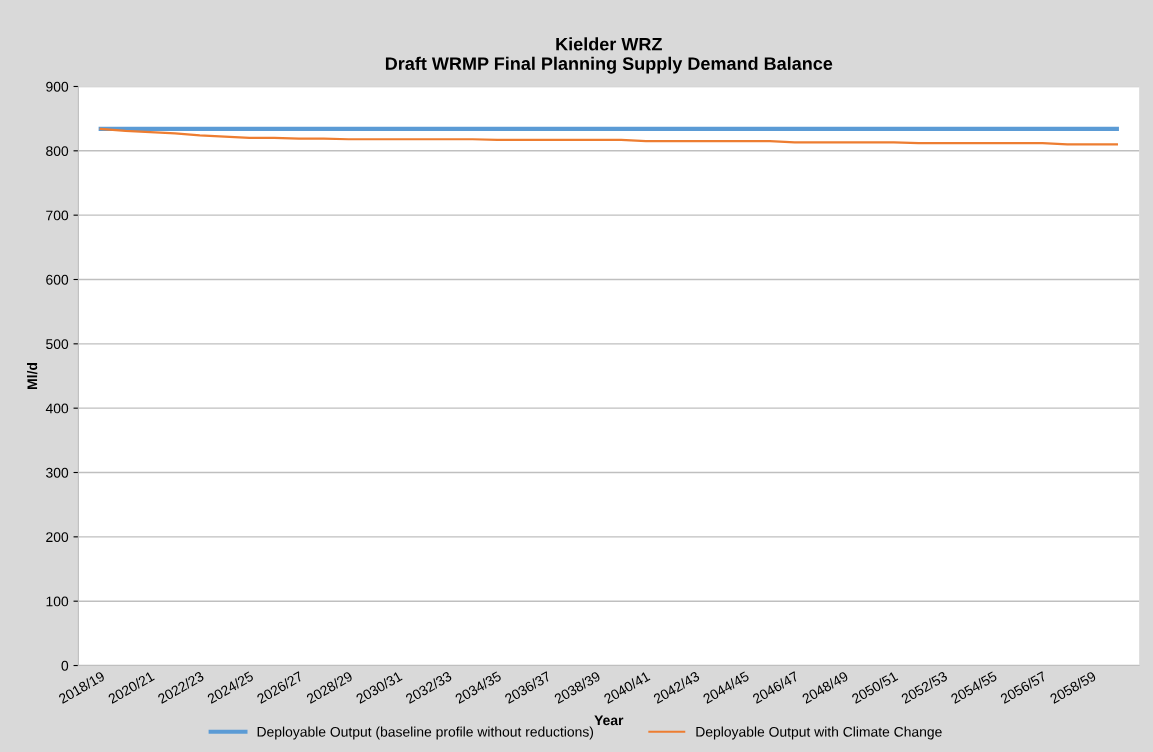  What do you see at coordinates (57, 408) in the screenshot?
I see `y-tick-label: 400` at bounding box center [57, 408].